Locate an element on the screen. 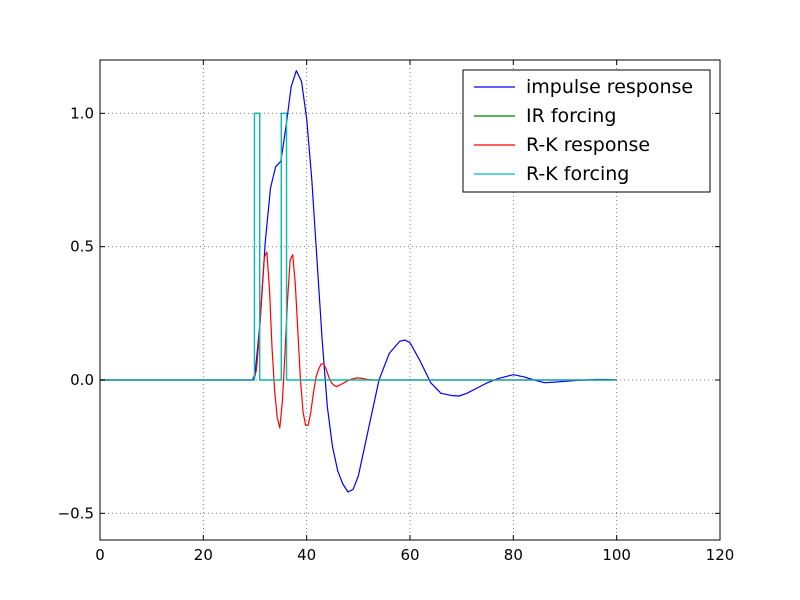 The image size is (800, 600). x-tick-label: 0 is located at coordinates (100, 555).